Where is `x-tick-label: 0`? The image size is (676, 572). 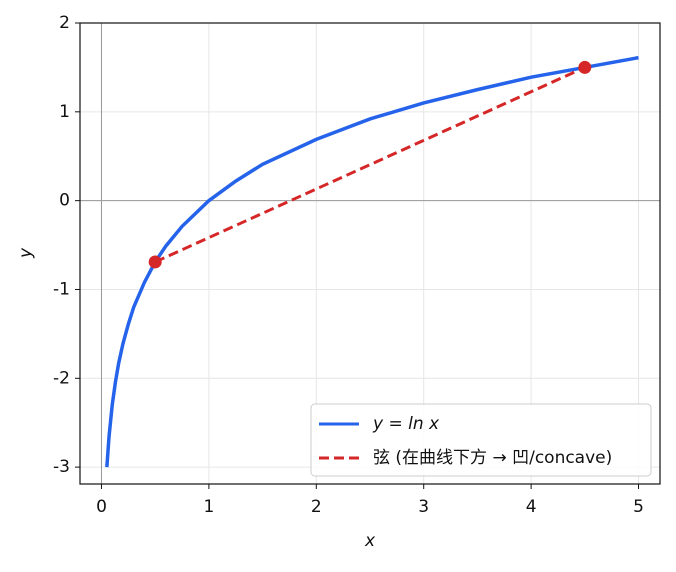
x-tick-label: 0 is located at coordinates (101, 507).